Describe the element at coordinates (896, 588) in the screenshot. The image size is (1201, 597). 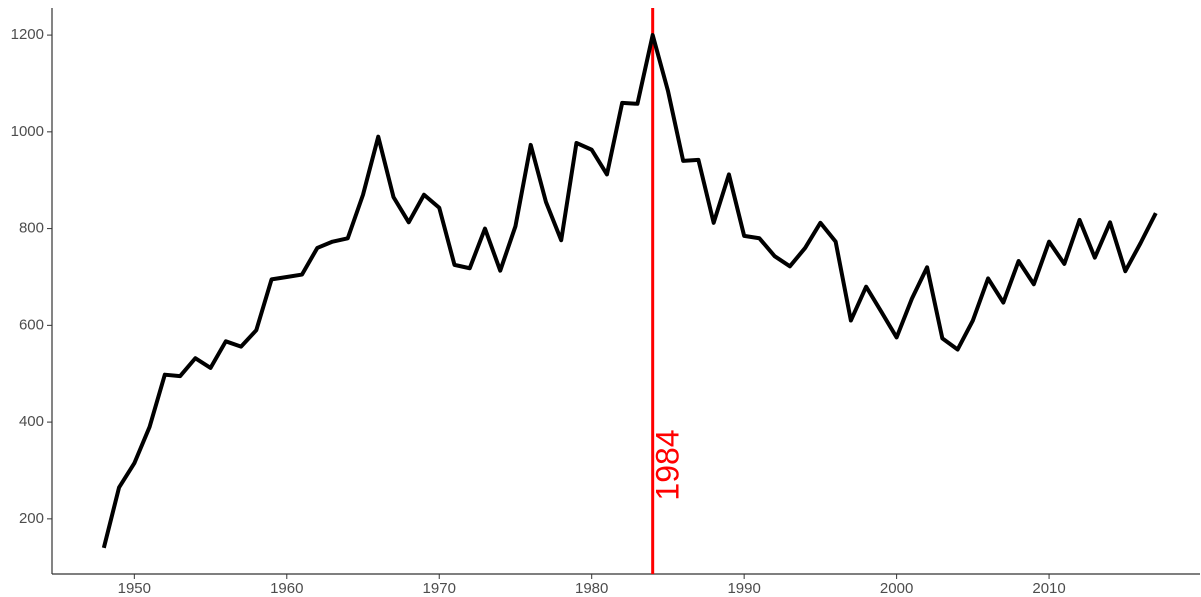
I see `x-tick-label: 2000` at that location.